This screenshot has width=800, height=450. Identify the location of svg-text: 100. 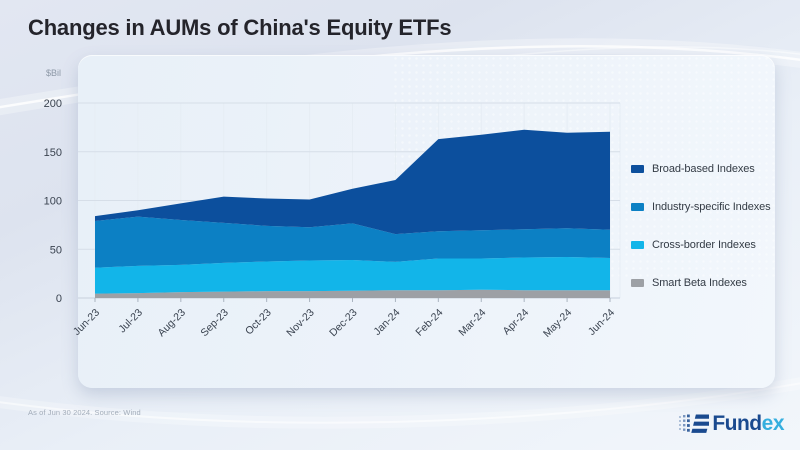
(53, 202).